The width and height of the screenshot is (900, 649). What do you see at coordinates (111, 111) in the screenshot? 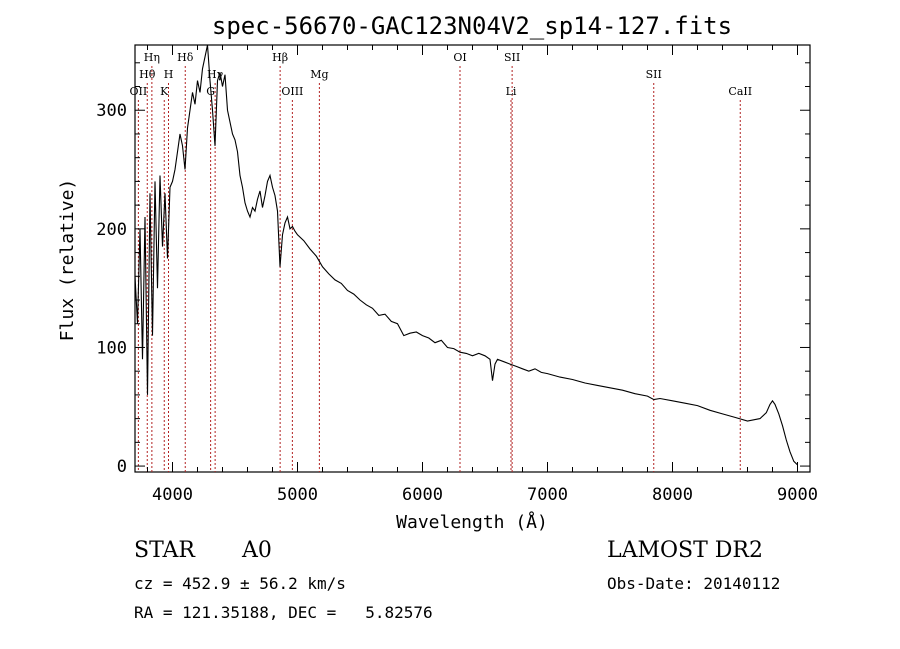
I see `y-tick-label: 300` at bounding box center [111, 111].